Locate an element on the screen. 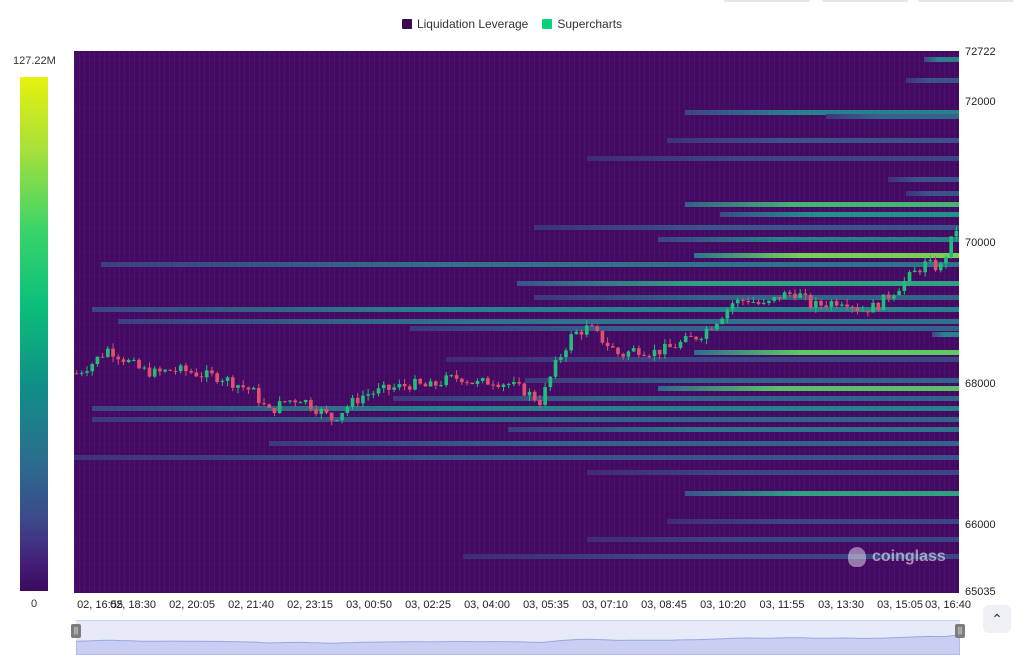 This screenshot has width=1024, height=655. navigator-series is located at coordinates (518, 644).